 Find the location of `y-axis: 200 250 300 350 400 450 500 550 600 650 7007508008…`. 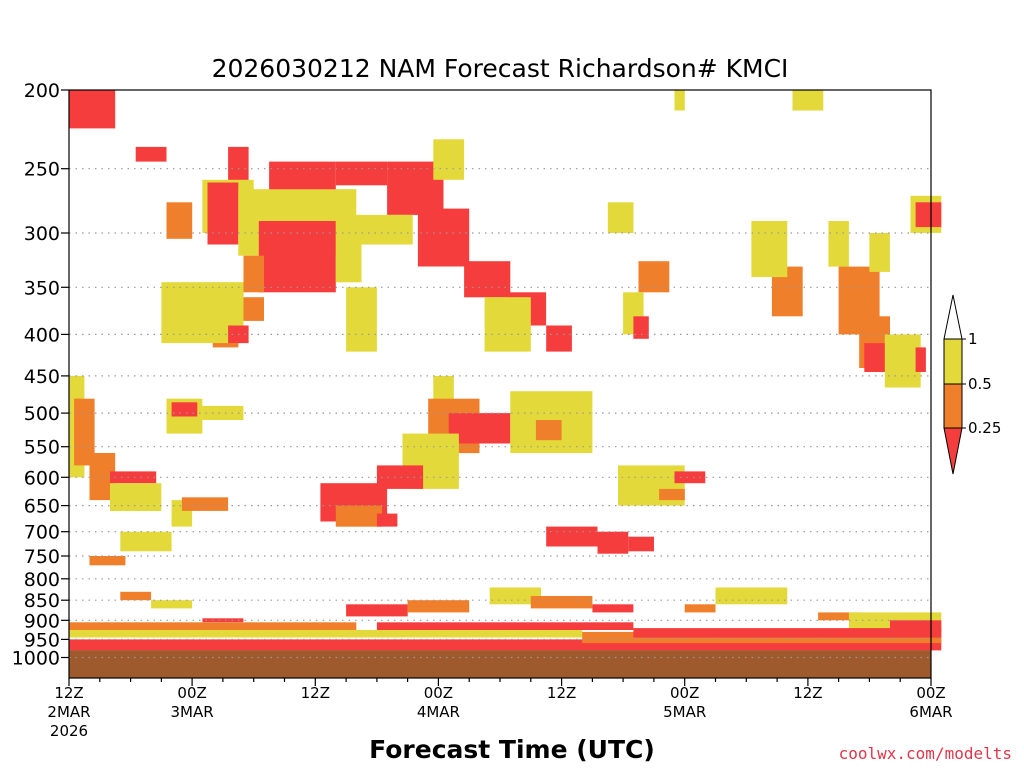

y-axis: 200 250 300 350 400 450 500 550 600 650 7007508008… is located at coordinates (40, 375).